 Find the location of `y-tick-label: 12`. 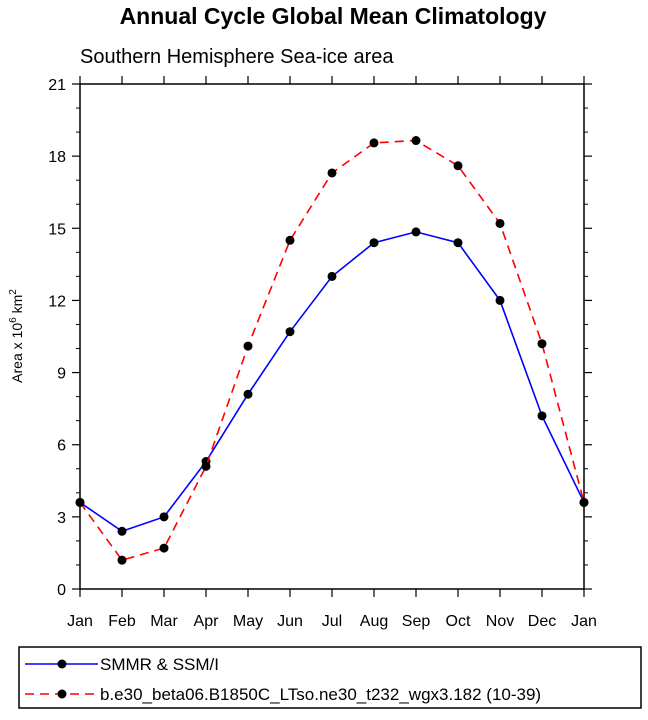

y-tick-label: 12 is located at coordinates (57, 301).